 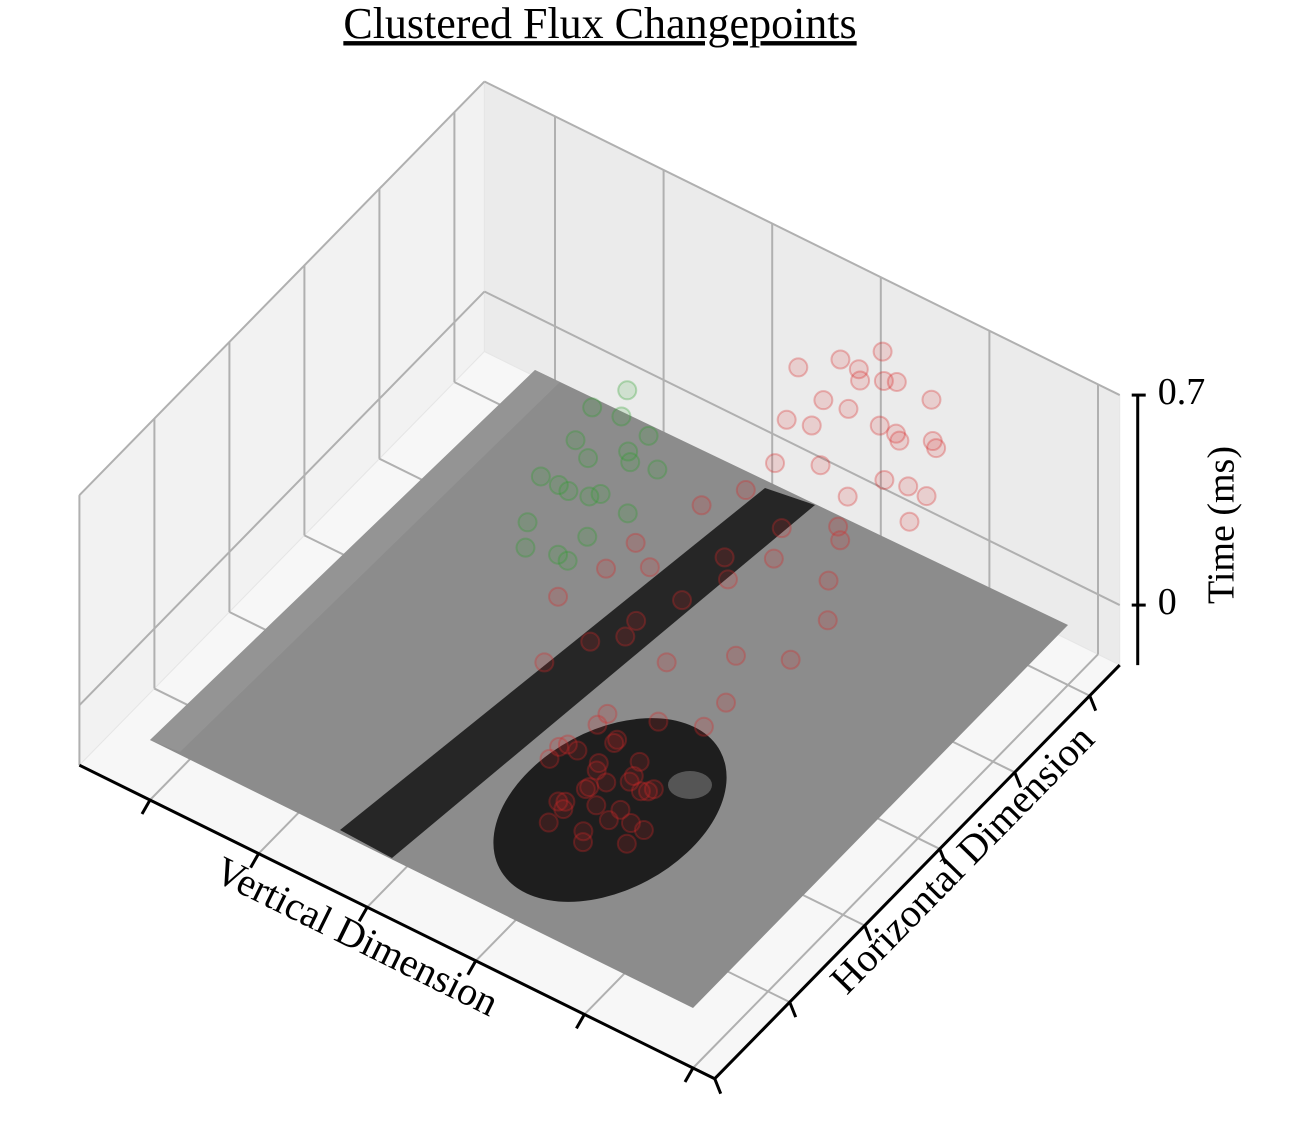 I want to click on y-axis, so click(x=917, y=872).